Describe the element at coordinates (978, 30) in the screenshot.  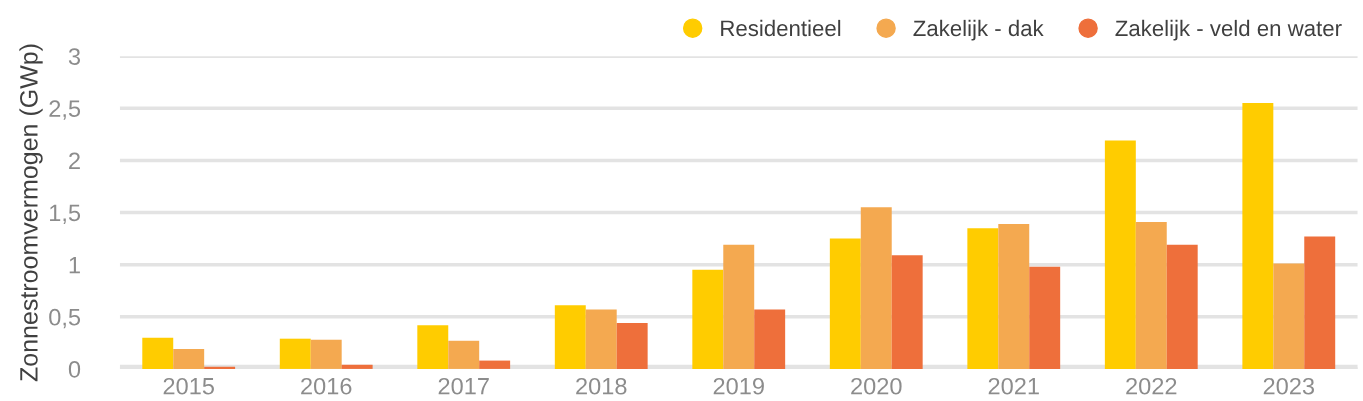
I see `legend-label: Zakelijk - dak` at that location.